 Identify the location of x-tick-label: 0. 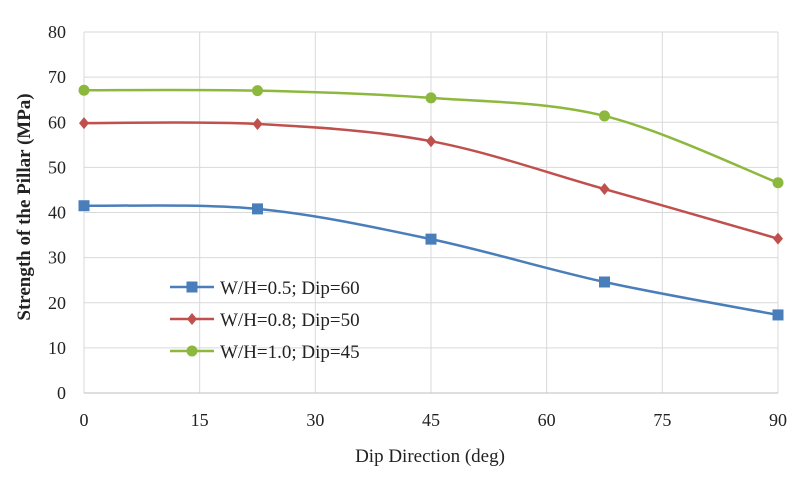
(84, 420).